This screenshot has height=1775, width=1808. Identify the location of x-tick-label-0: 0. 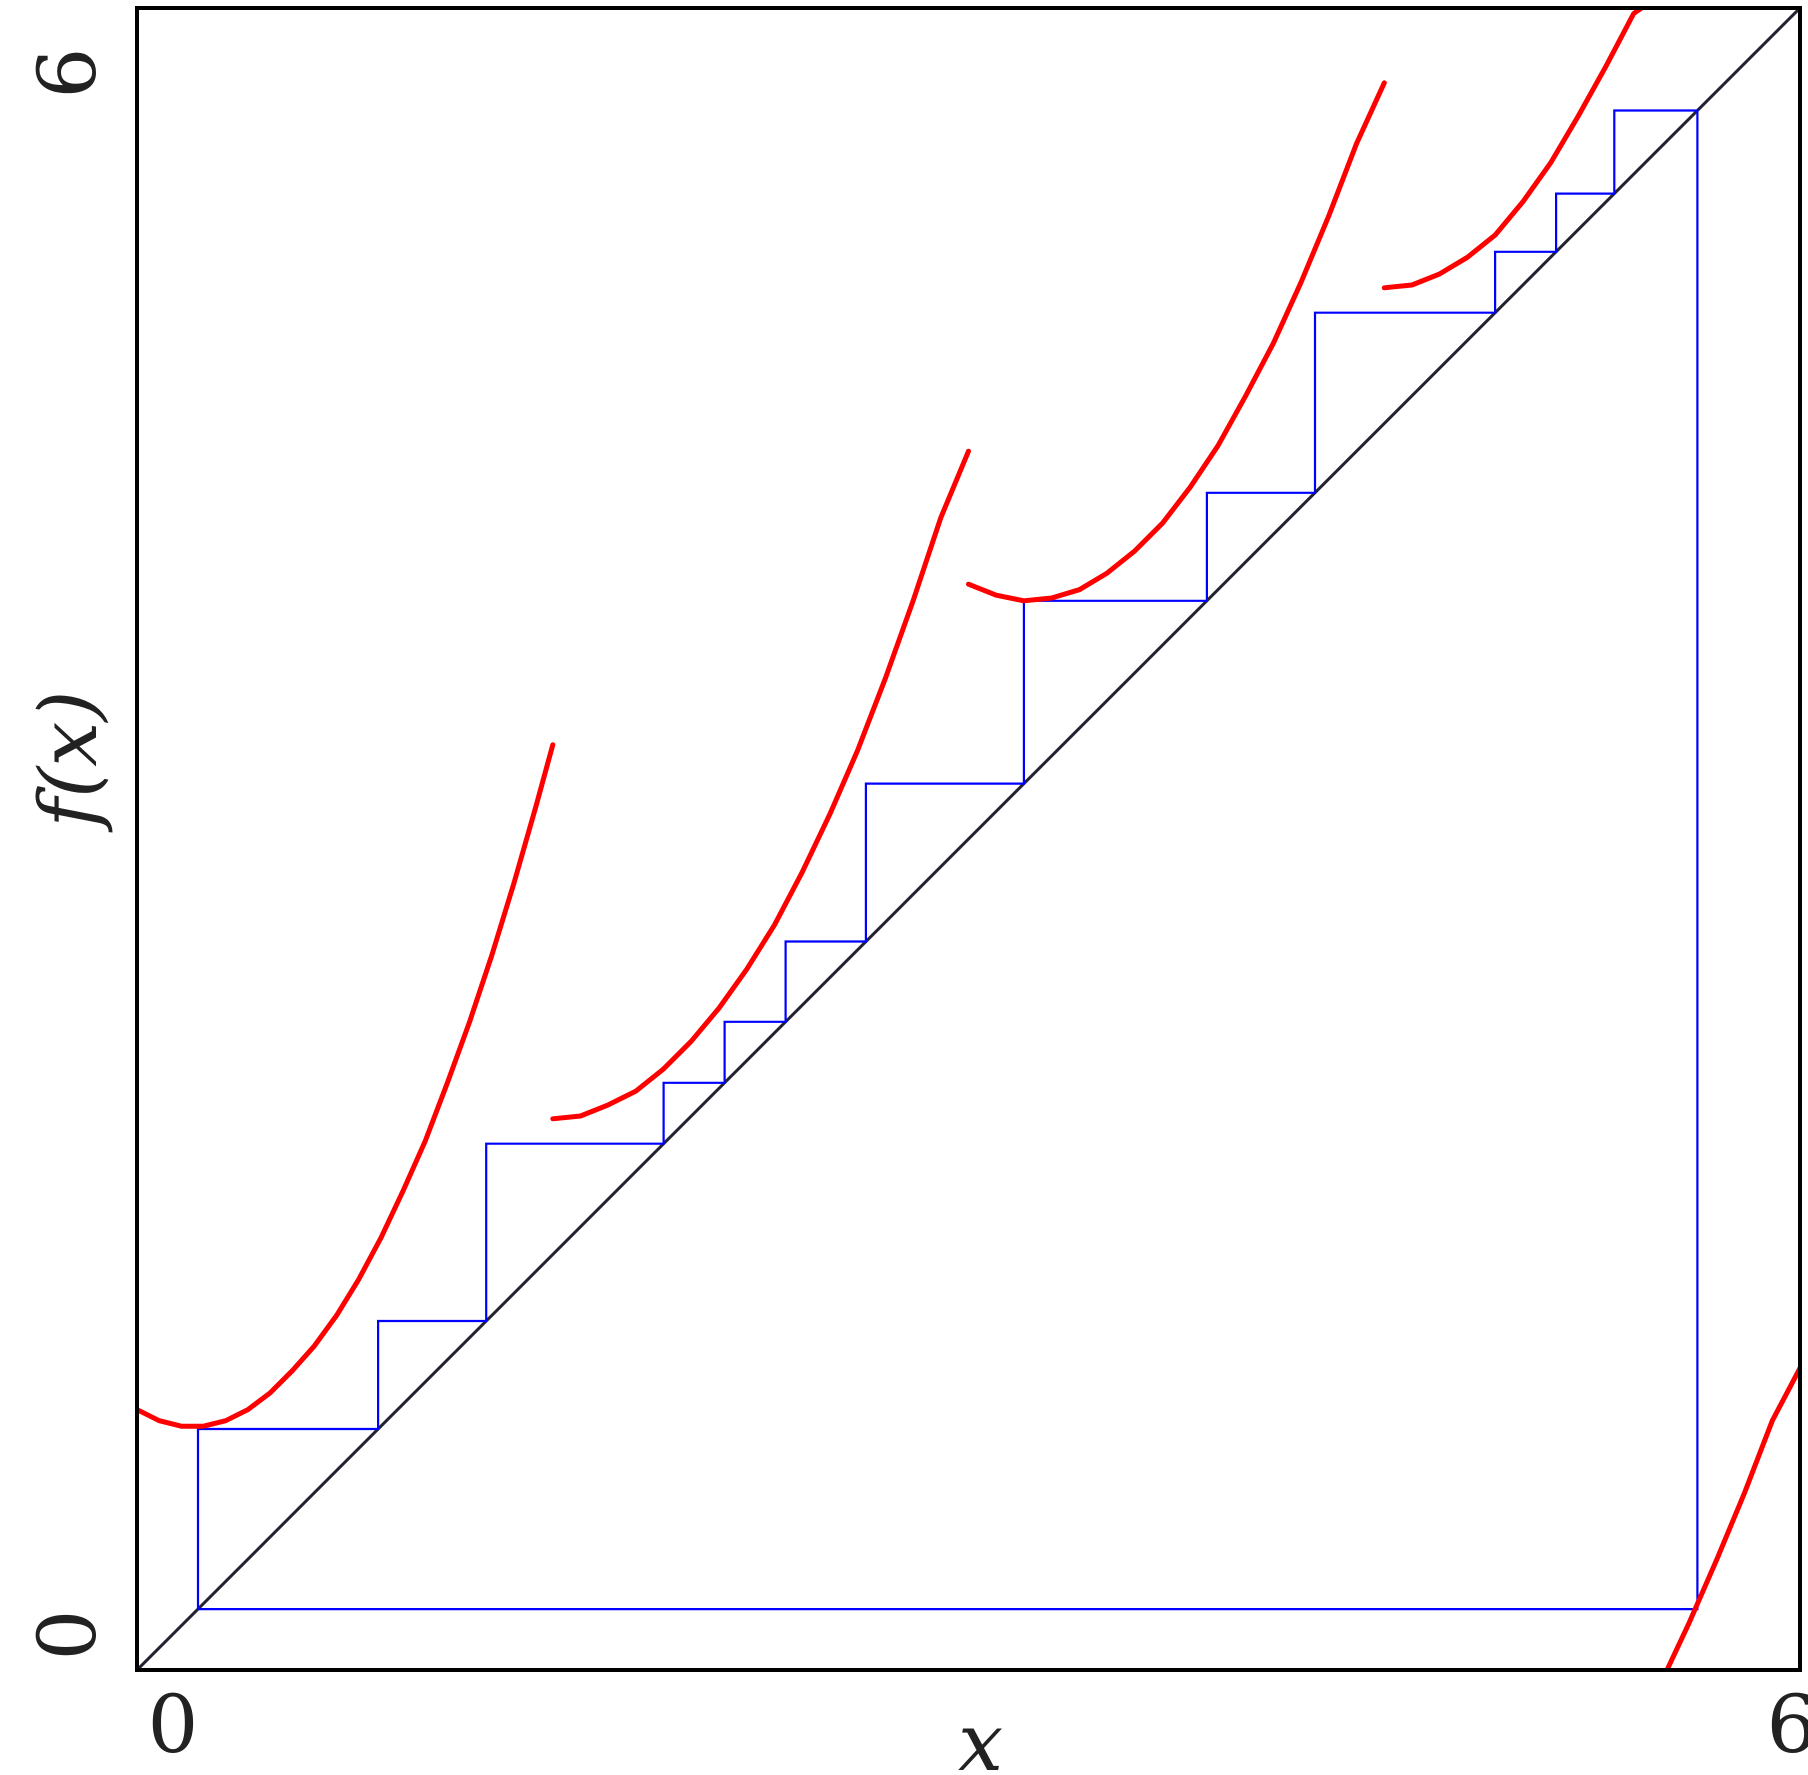
(173, 1724).